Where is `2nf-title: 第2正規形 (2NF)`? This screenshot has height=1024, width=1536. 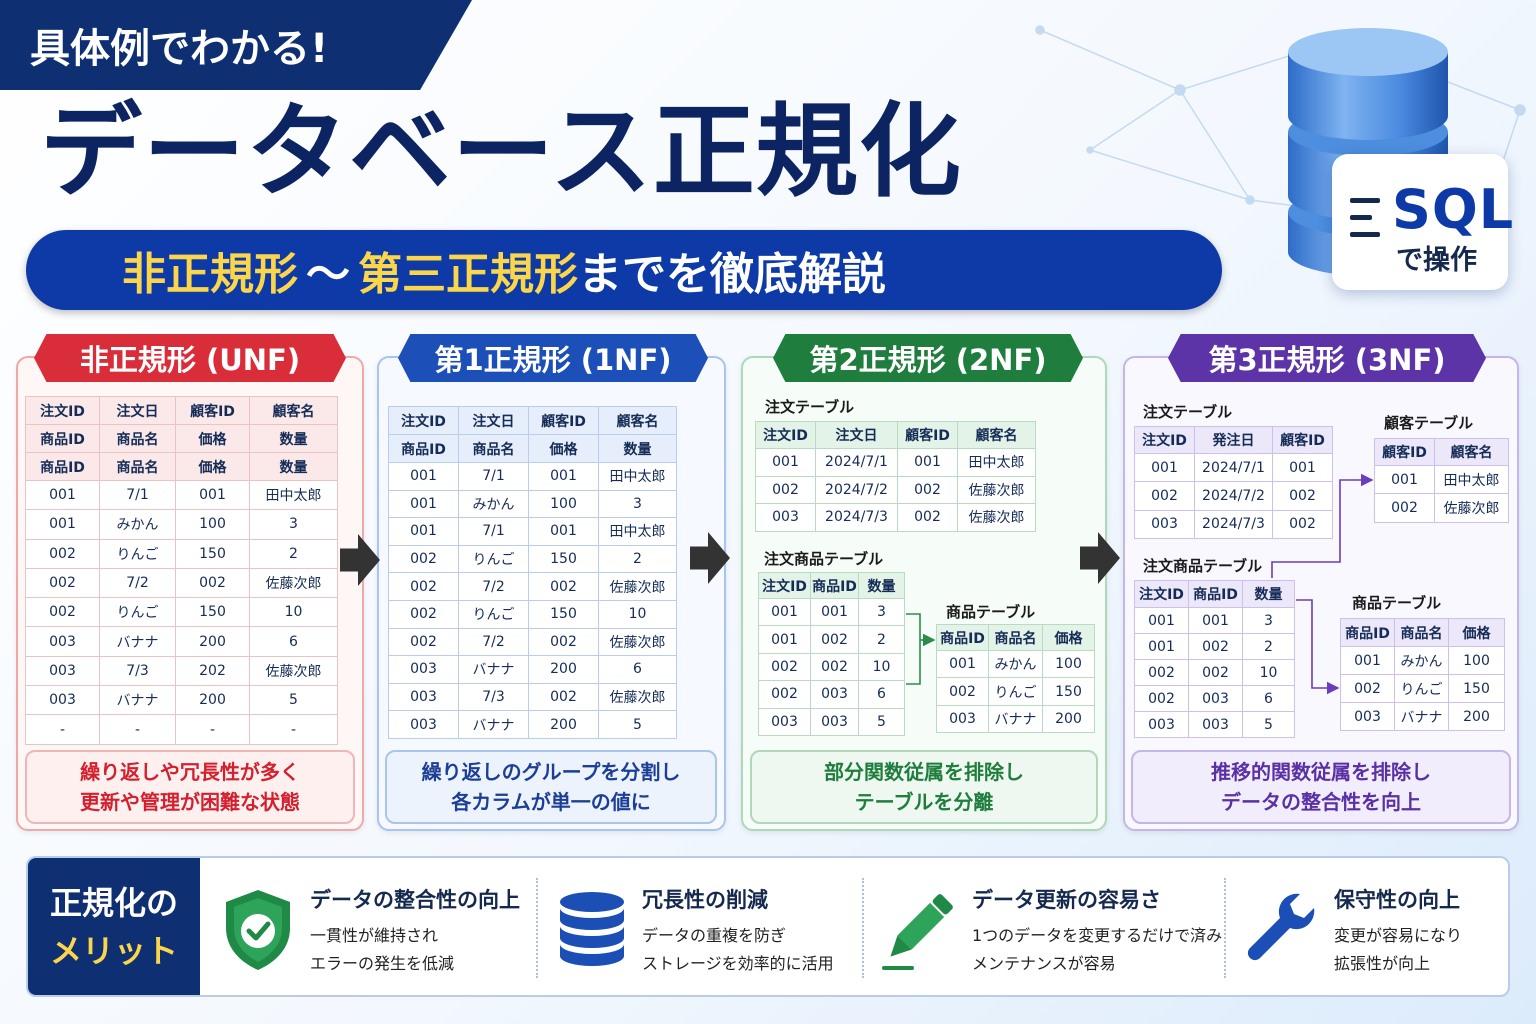
2nf-title: 第2正規形 (2NF) is located at coordinates (928, 358).